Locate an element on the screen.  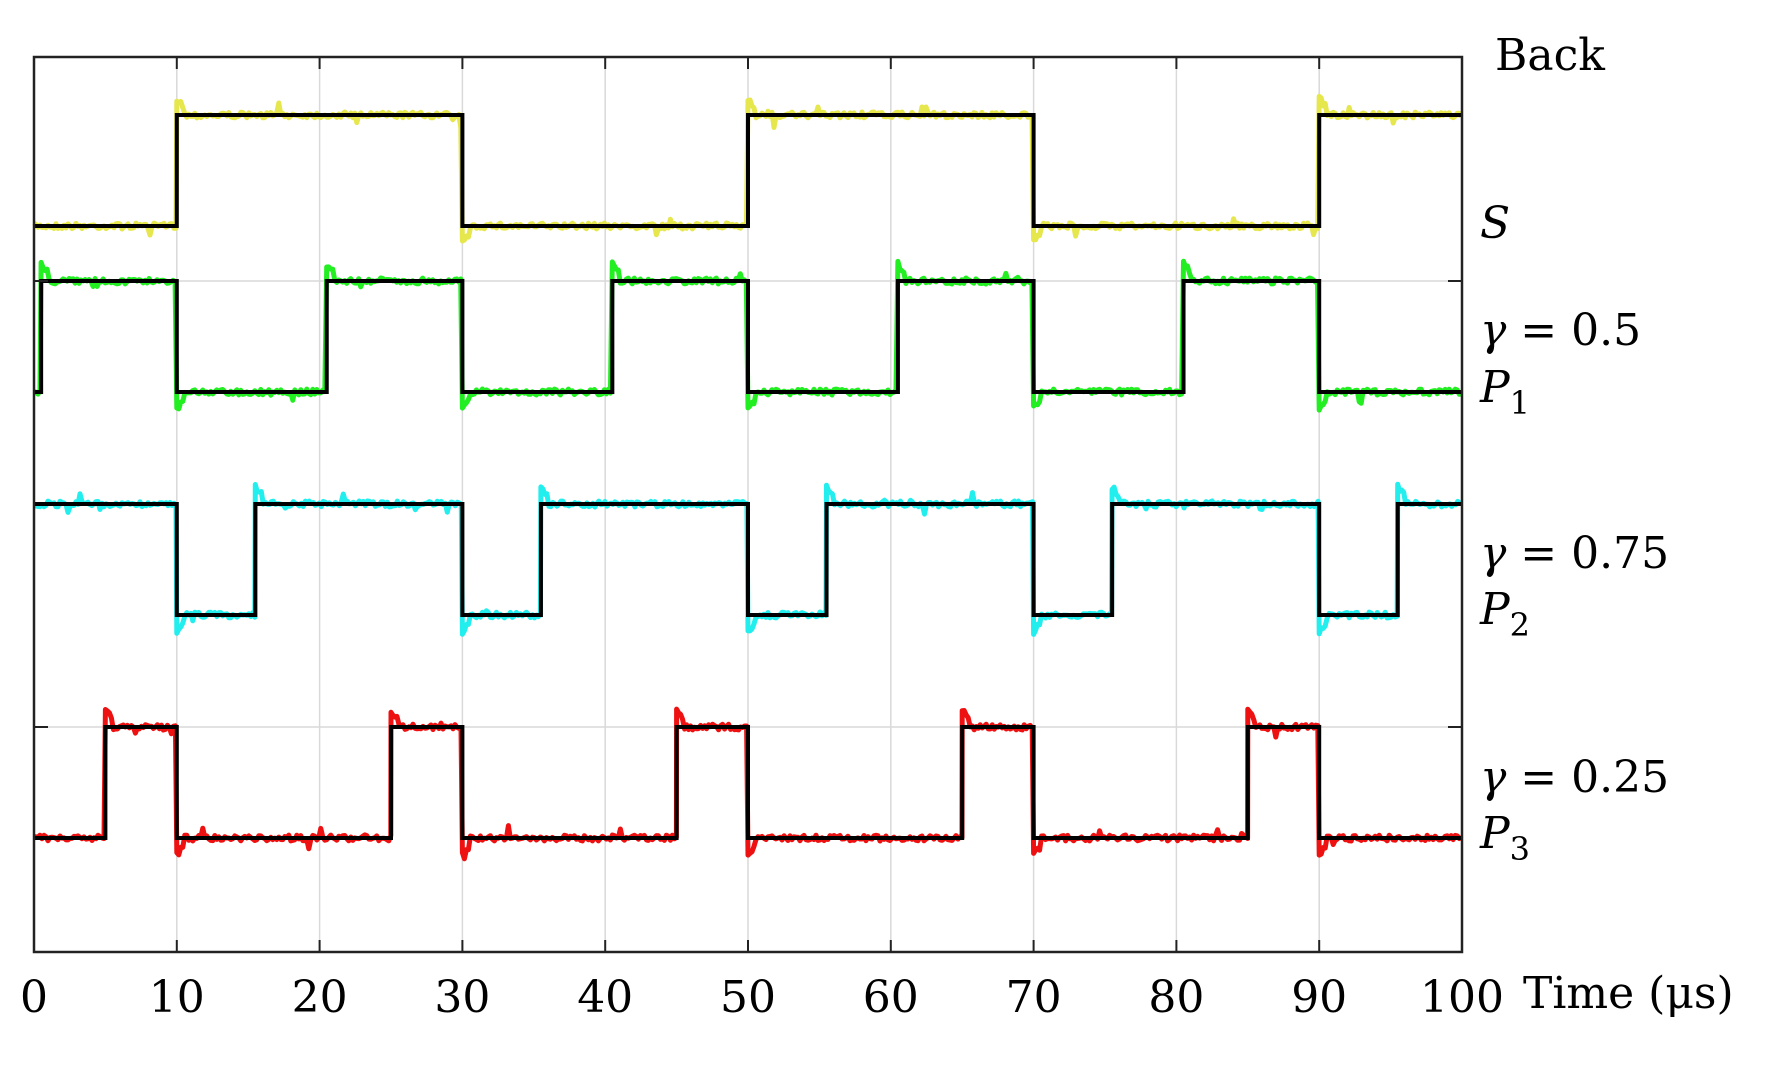
series-S-reference is located at coordinates (748, 170).